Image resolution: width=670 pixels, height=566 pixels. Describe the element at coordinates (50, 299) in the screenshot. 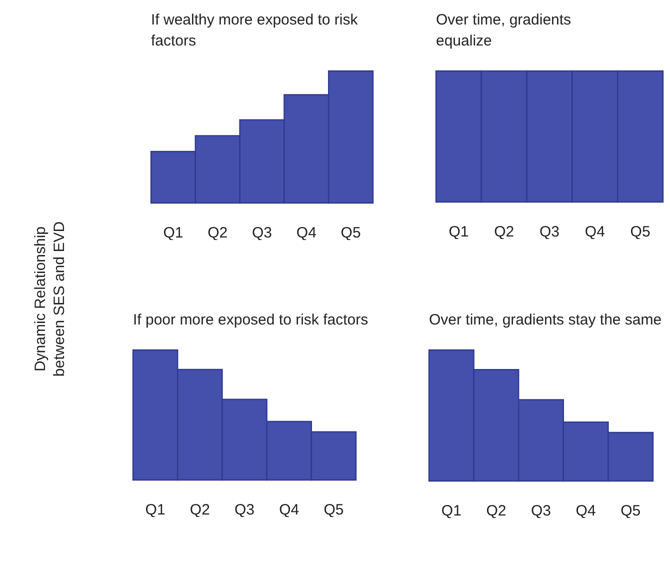

I see `text: Dynamic Relationship between SES and EVD` at that location.